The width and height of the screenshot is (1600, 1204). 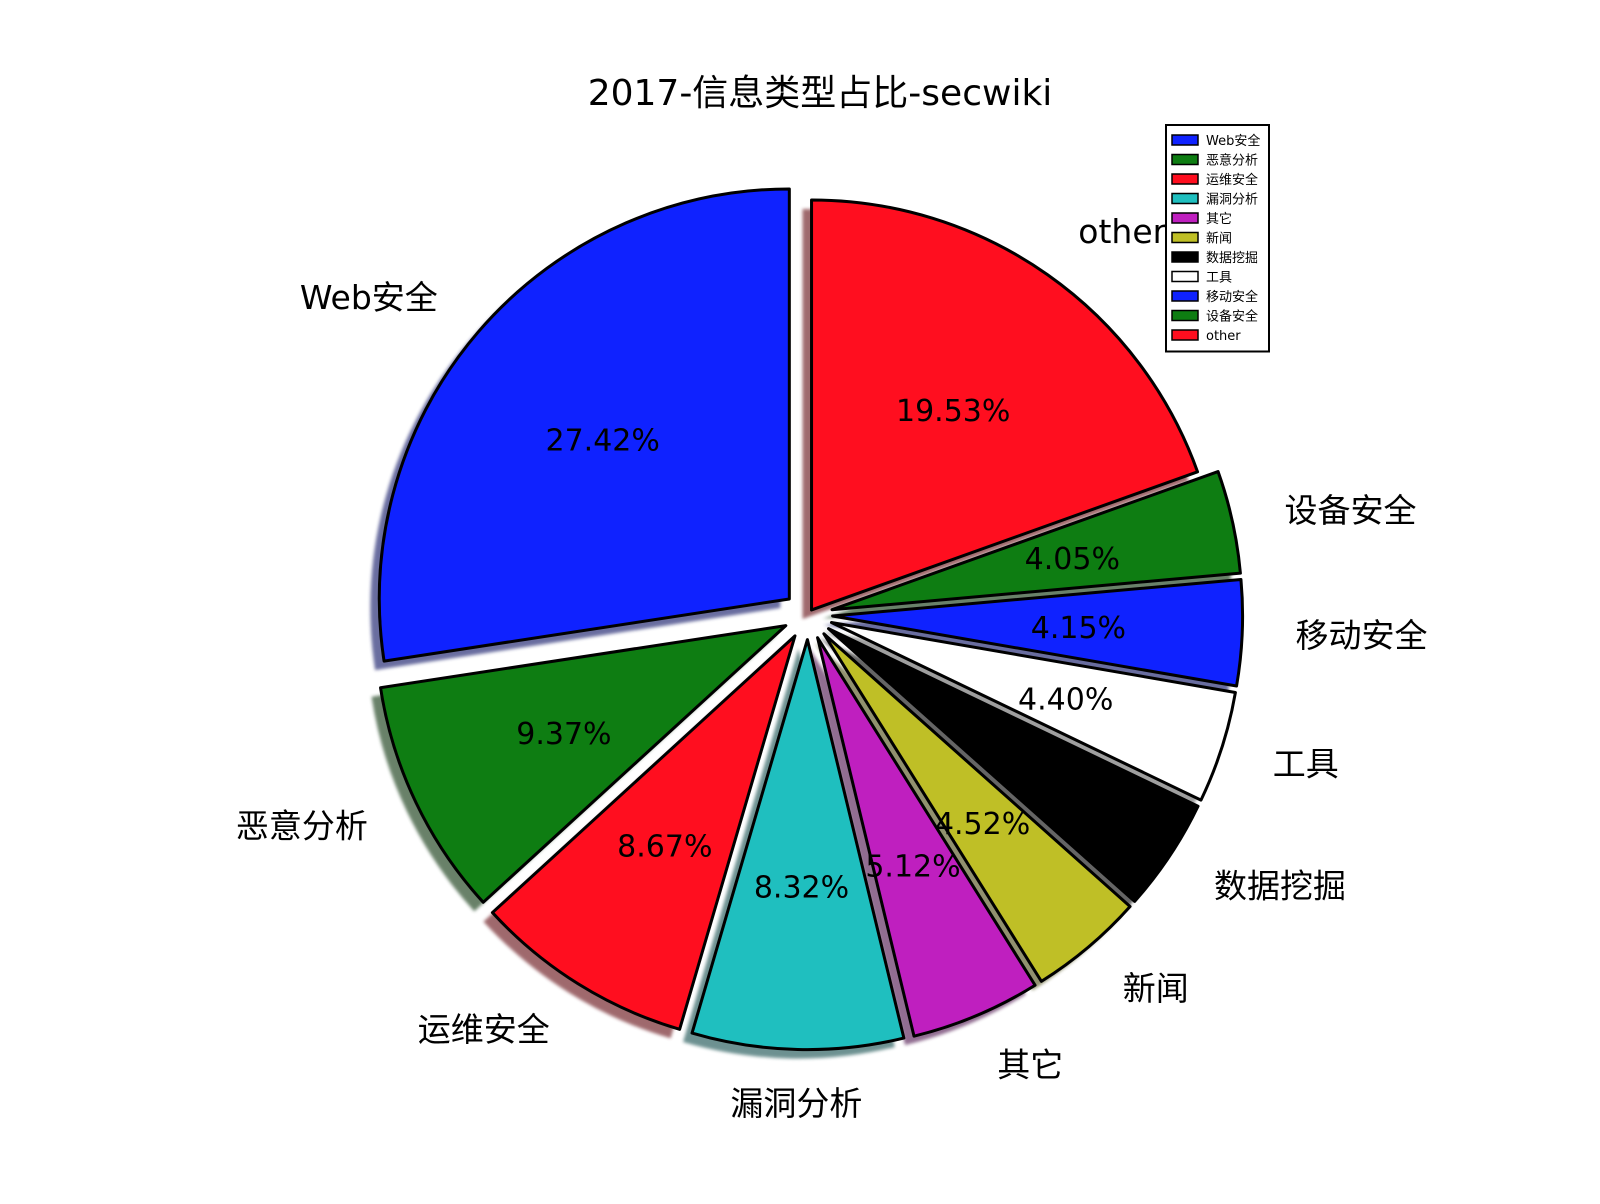 What do you see at coordinates (1232, 297) in the screenshot?
I see `legend-entry: 移动安全` at bounding box center [1232, 297].